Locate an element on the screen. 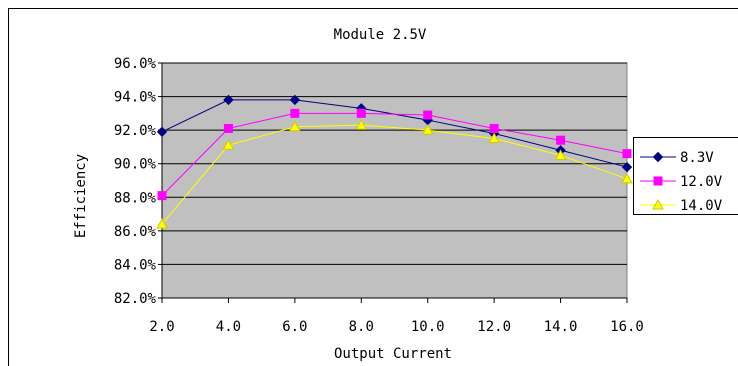 This screenshot has height=366, width=738. chart-title: Module 2.5V is located at coordinates (380, 35).